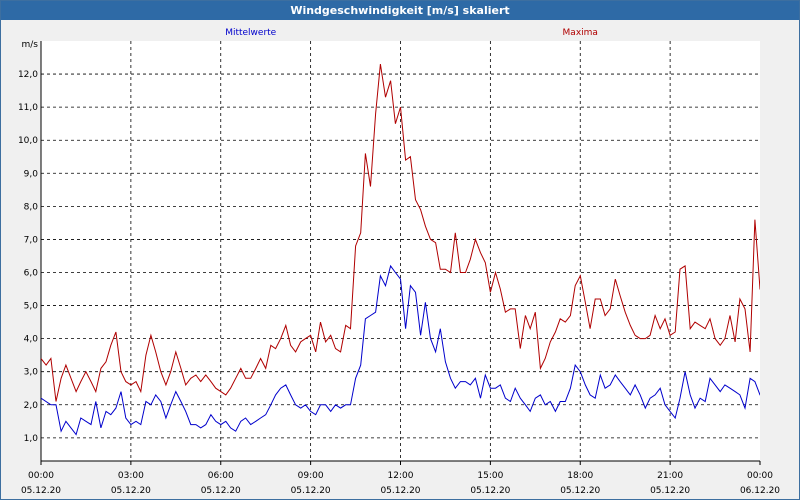 This screenshot has height=500, width=800. What do you see at coordinates (30, 45) in the screenshot?
I see `y-axis-unit: m/s` at bounding box center [30, 45].